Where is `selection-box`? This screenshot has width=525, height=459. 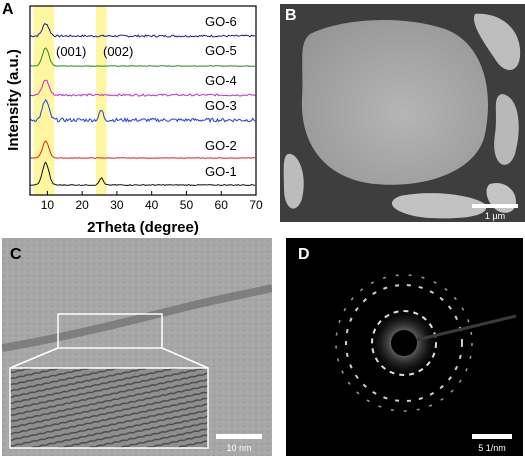
selection-box is located at coordinates (110, 331).